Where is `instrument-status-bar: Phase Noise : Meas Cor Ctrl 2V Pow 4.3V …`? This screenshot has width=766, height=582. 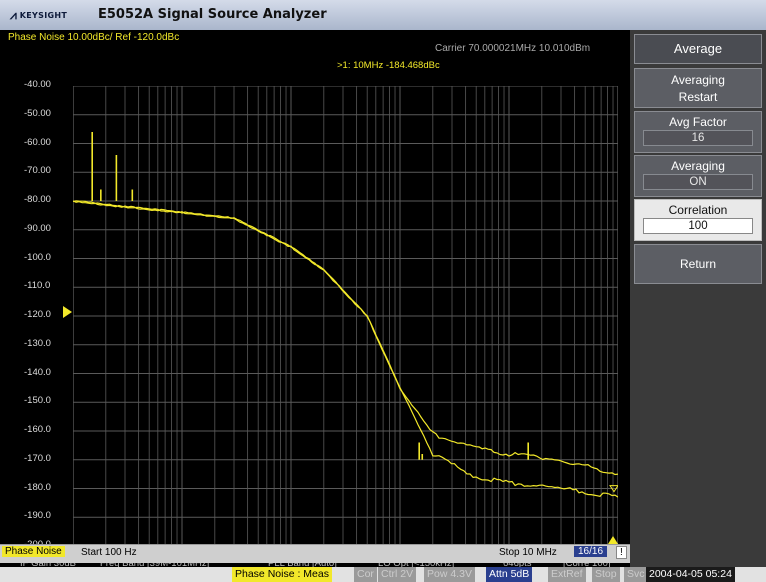 instrument-status-bar: Phase Noise : Meas Cor Ctrl 2V Pow 4.3V … is located at coordinates (383, 574).